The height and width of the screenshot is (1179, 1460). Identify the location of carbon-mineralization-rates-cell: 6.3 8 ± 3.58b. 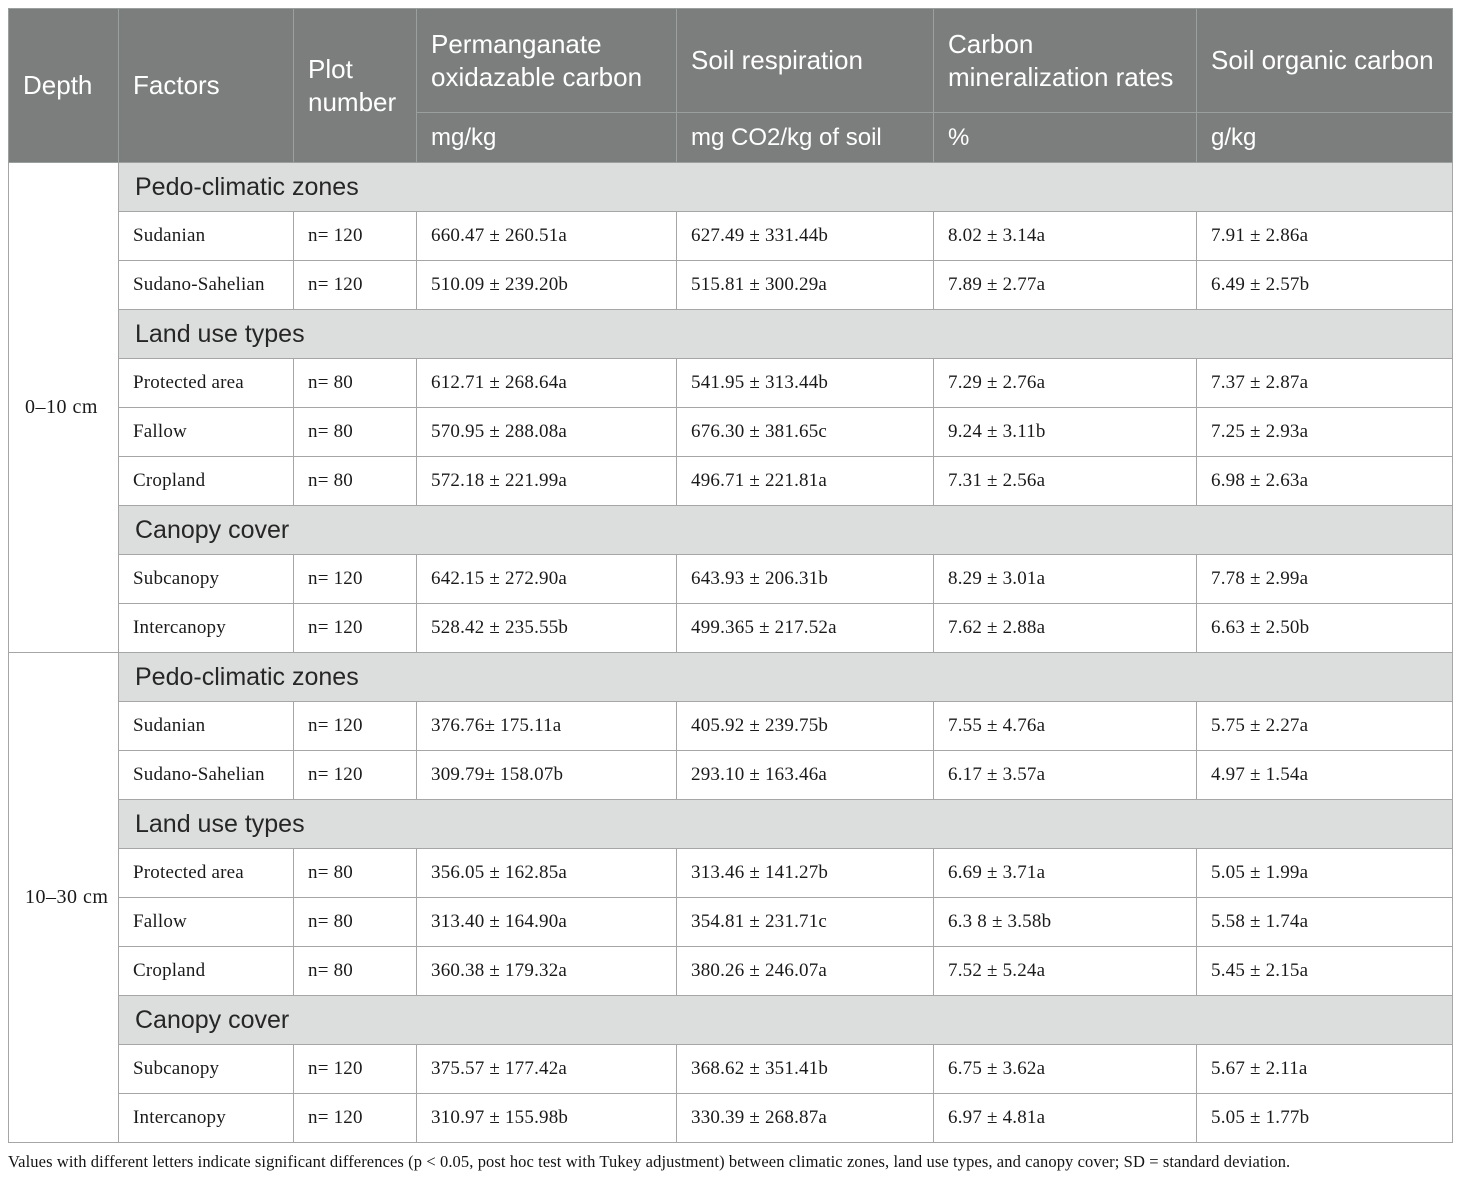
(1065, 922).